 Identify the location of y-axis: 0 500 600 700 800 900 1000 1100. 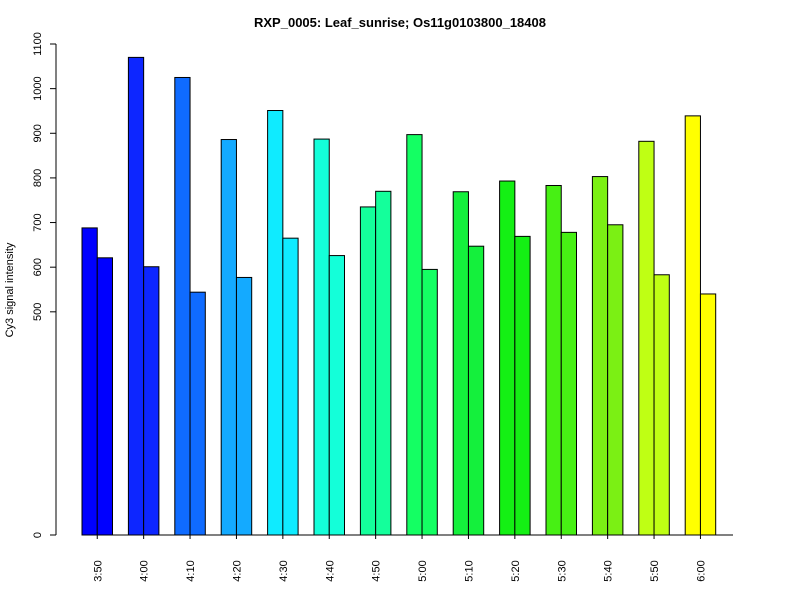
(44, 285).